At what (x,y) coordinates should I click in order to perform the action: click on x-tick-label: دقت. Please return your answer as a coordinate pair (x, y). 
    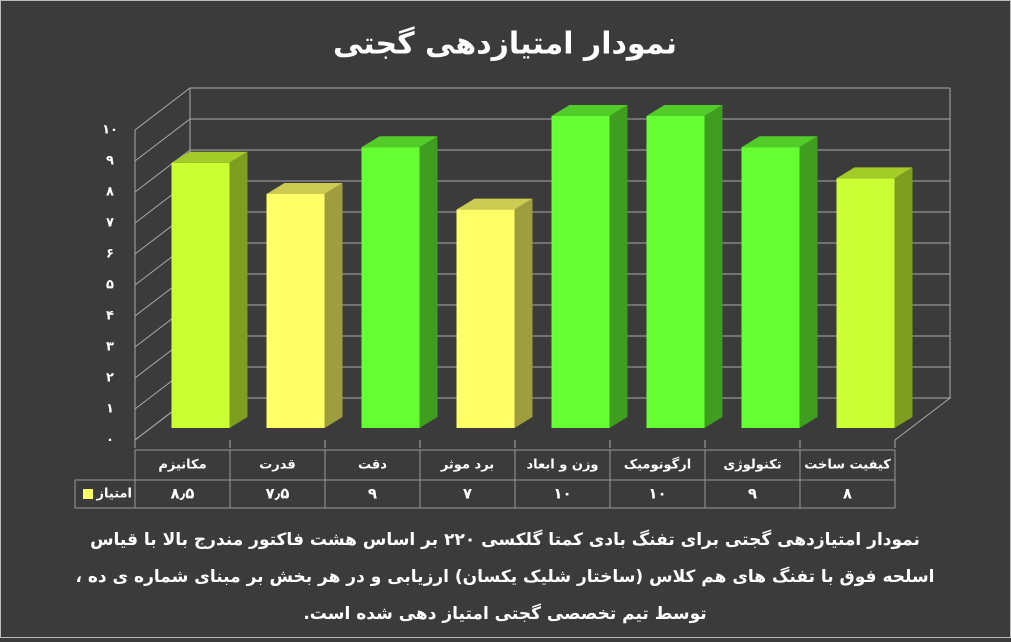
    Looking at the image, I should click on (372, 465).